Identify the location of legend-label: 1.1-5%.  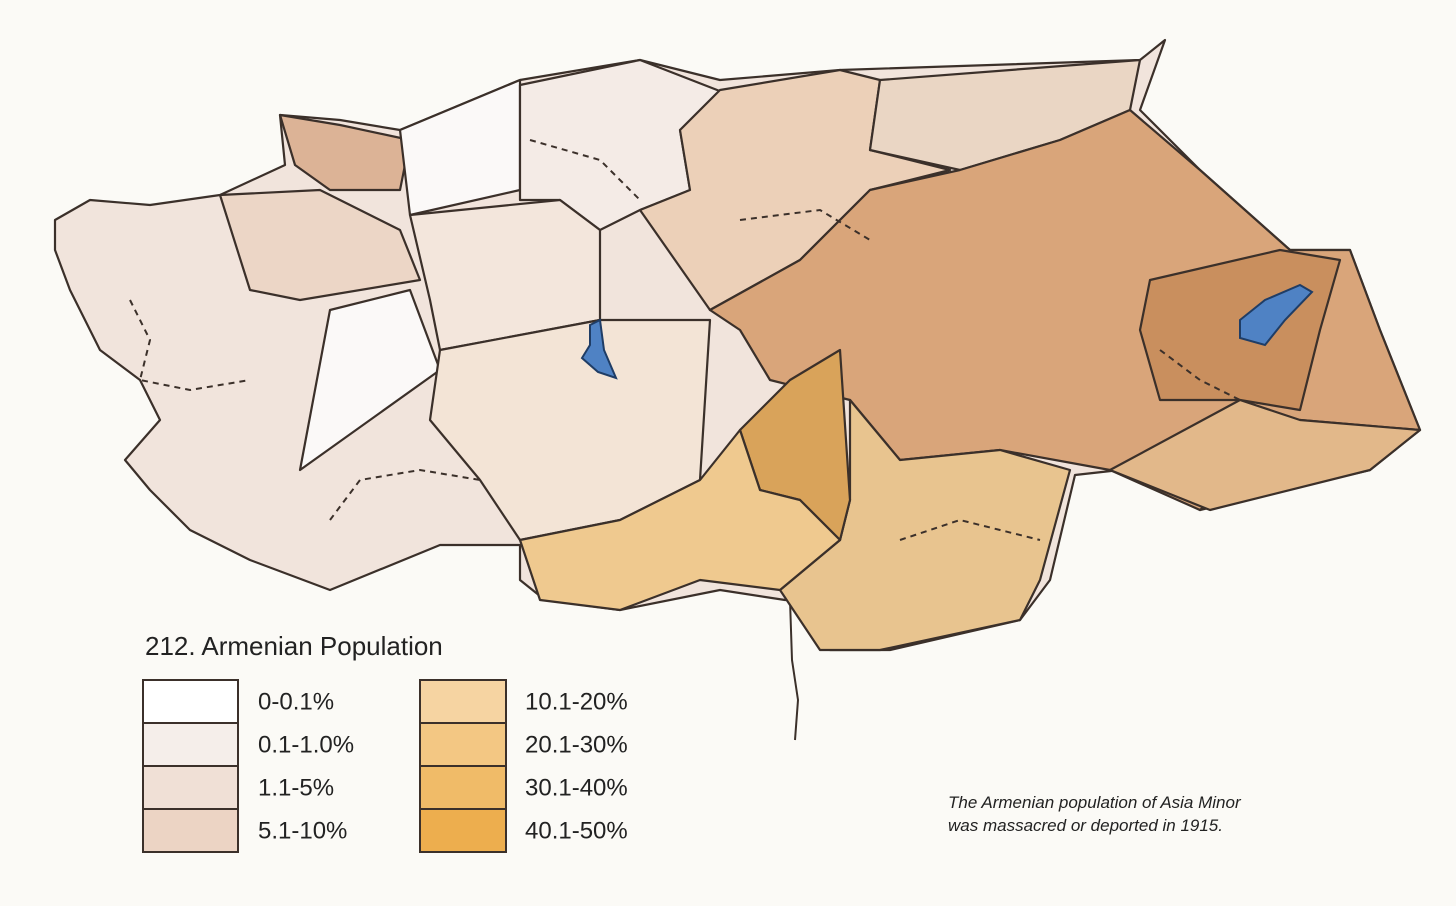
(296, 787).